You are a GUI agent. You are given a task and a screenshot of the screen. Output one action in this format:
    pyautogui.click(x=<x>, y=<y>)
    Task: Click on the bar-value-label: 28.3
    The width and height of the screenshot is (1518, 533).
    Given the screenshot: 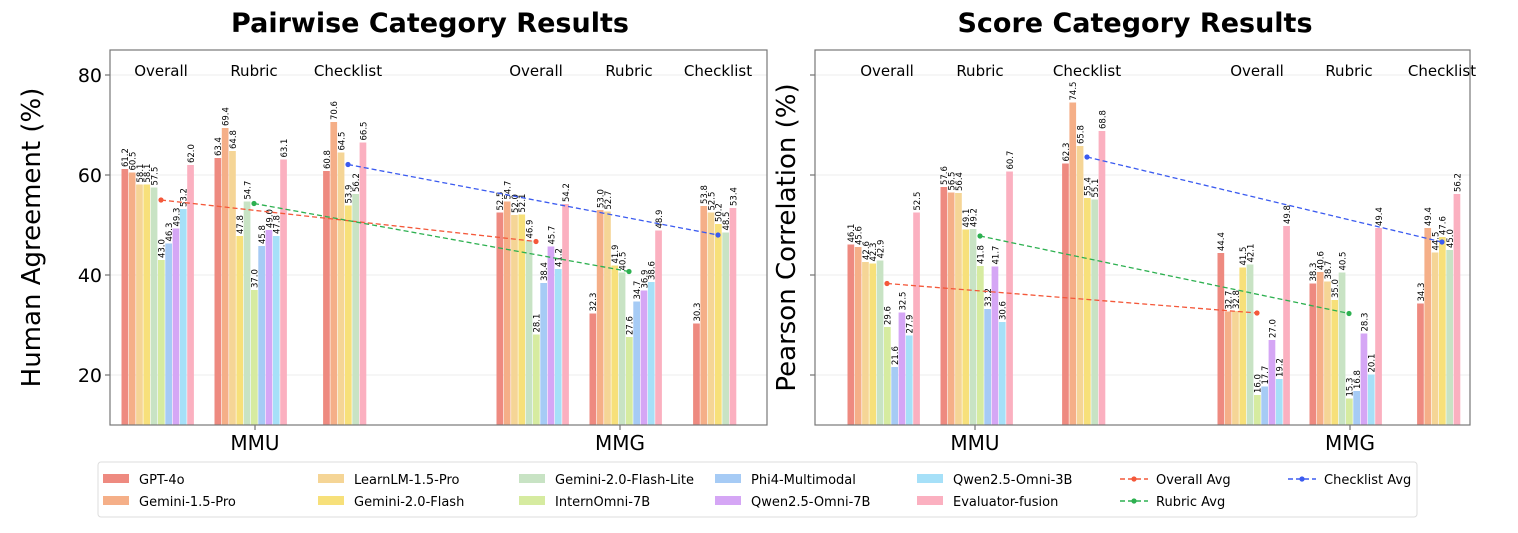 What is the action you would take?
    pyautogui.click(x=1365, y=322)
    